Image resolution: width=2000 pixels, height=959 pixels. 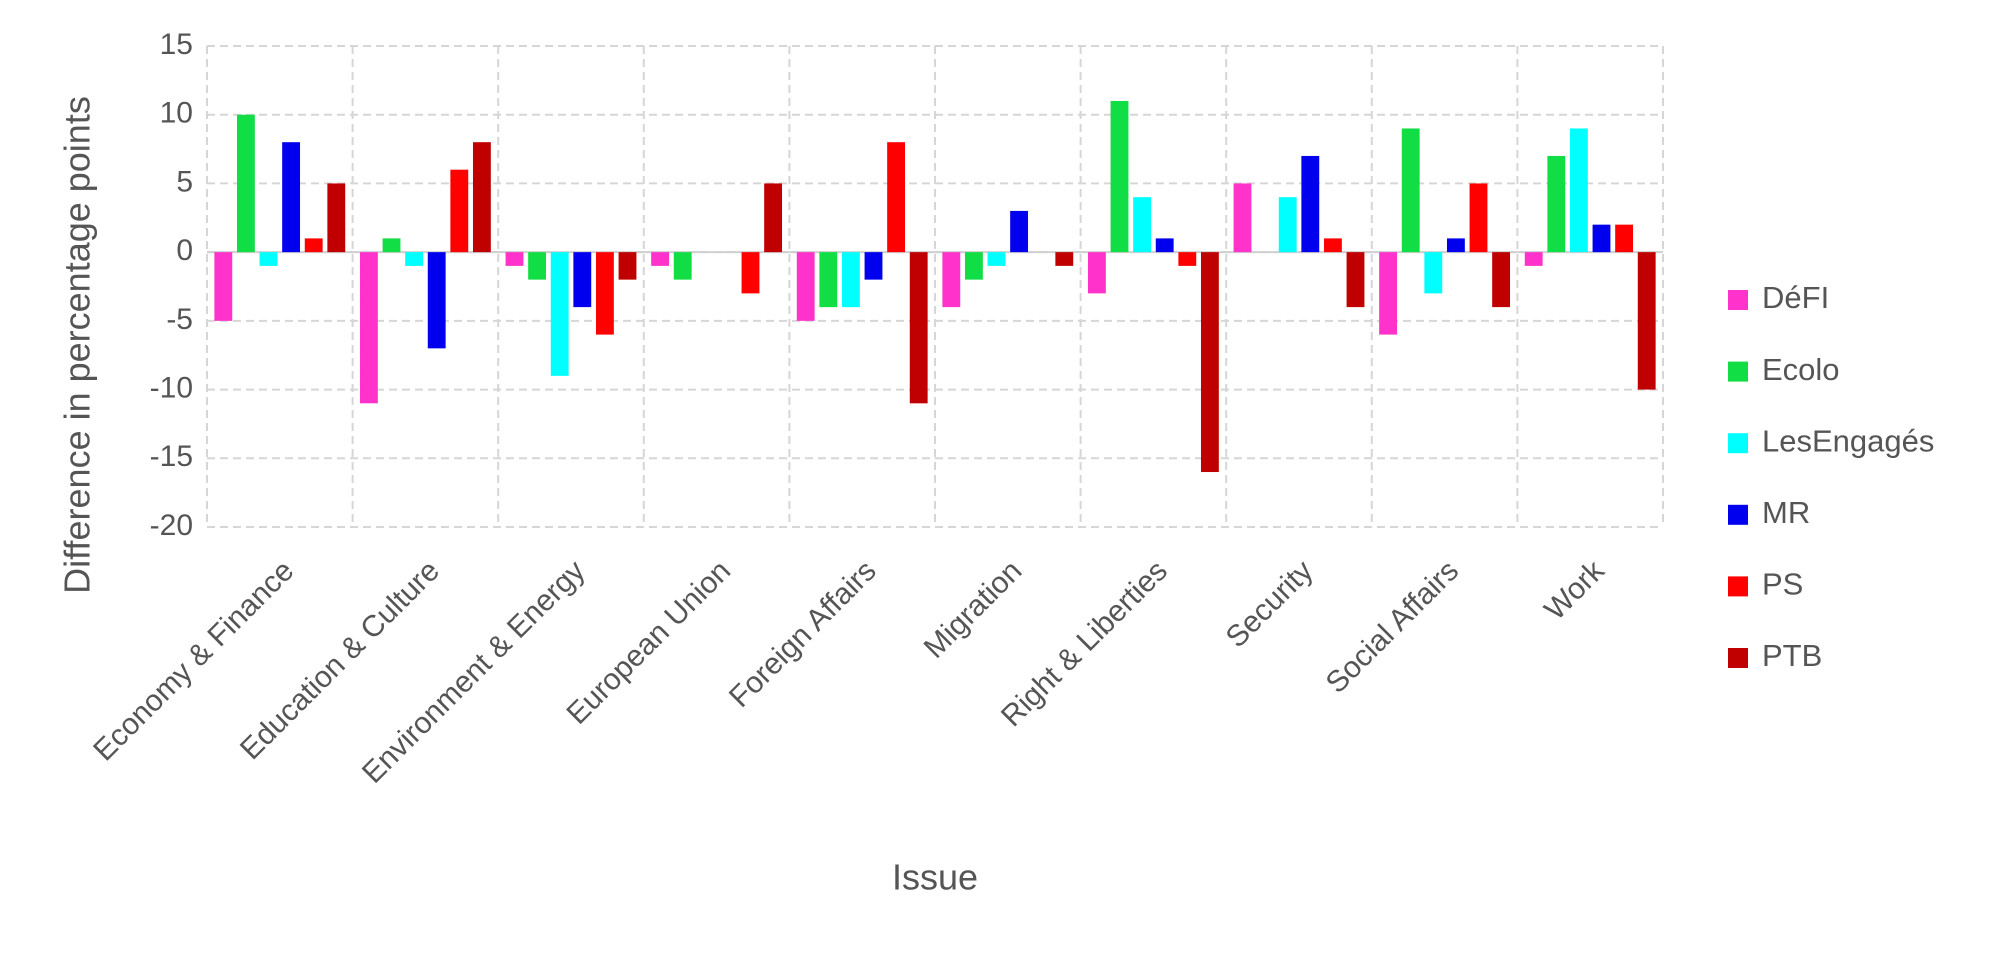 What do you see at coordinates (1574, 590) in the screenshot?
I see `x-tick-label: Work` at bounding box center [1574, 590].